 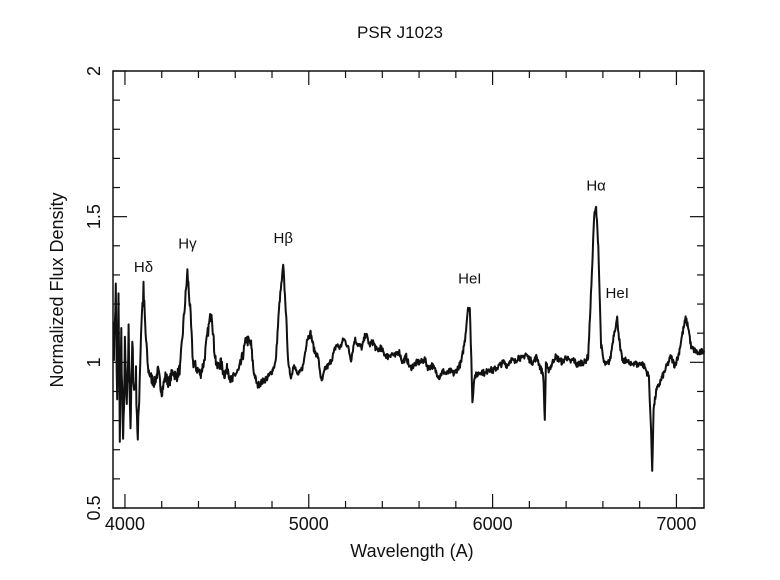 I want to click on line-label: Hγ, so click(x=187, y=244).